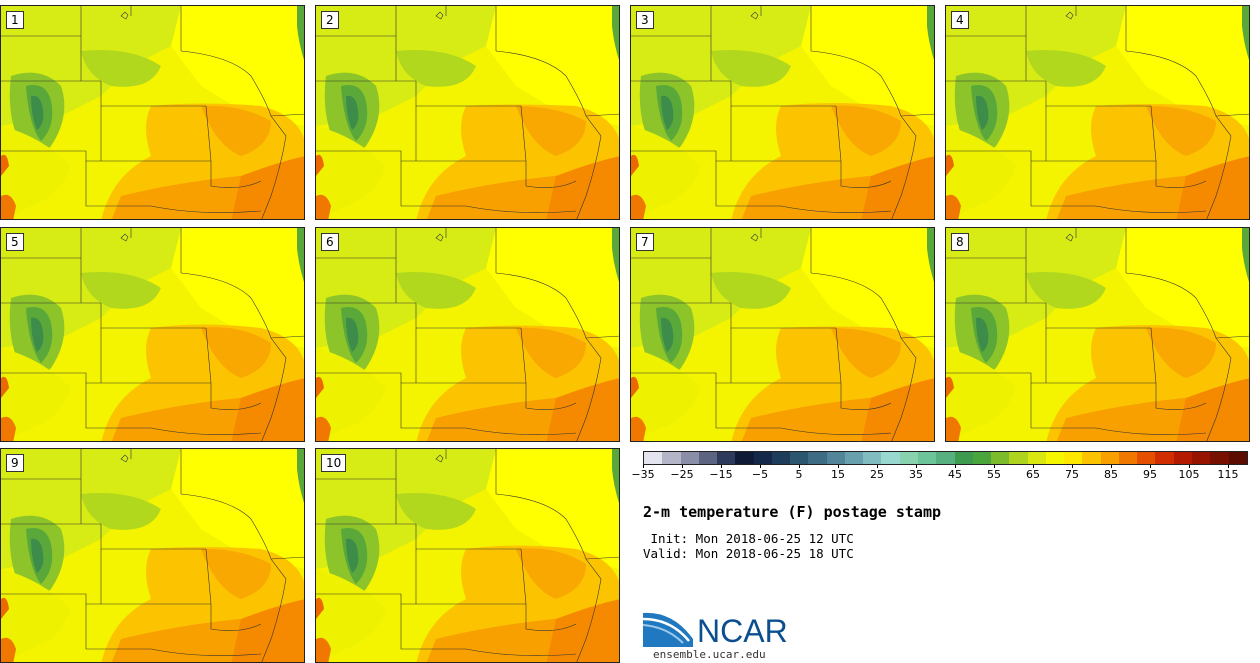  Describe the element at coordinates (748, 553) in the screenshot. I see `valid-time: Valid: Mon 2018-06-25 18 UTC` at that location.